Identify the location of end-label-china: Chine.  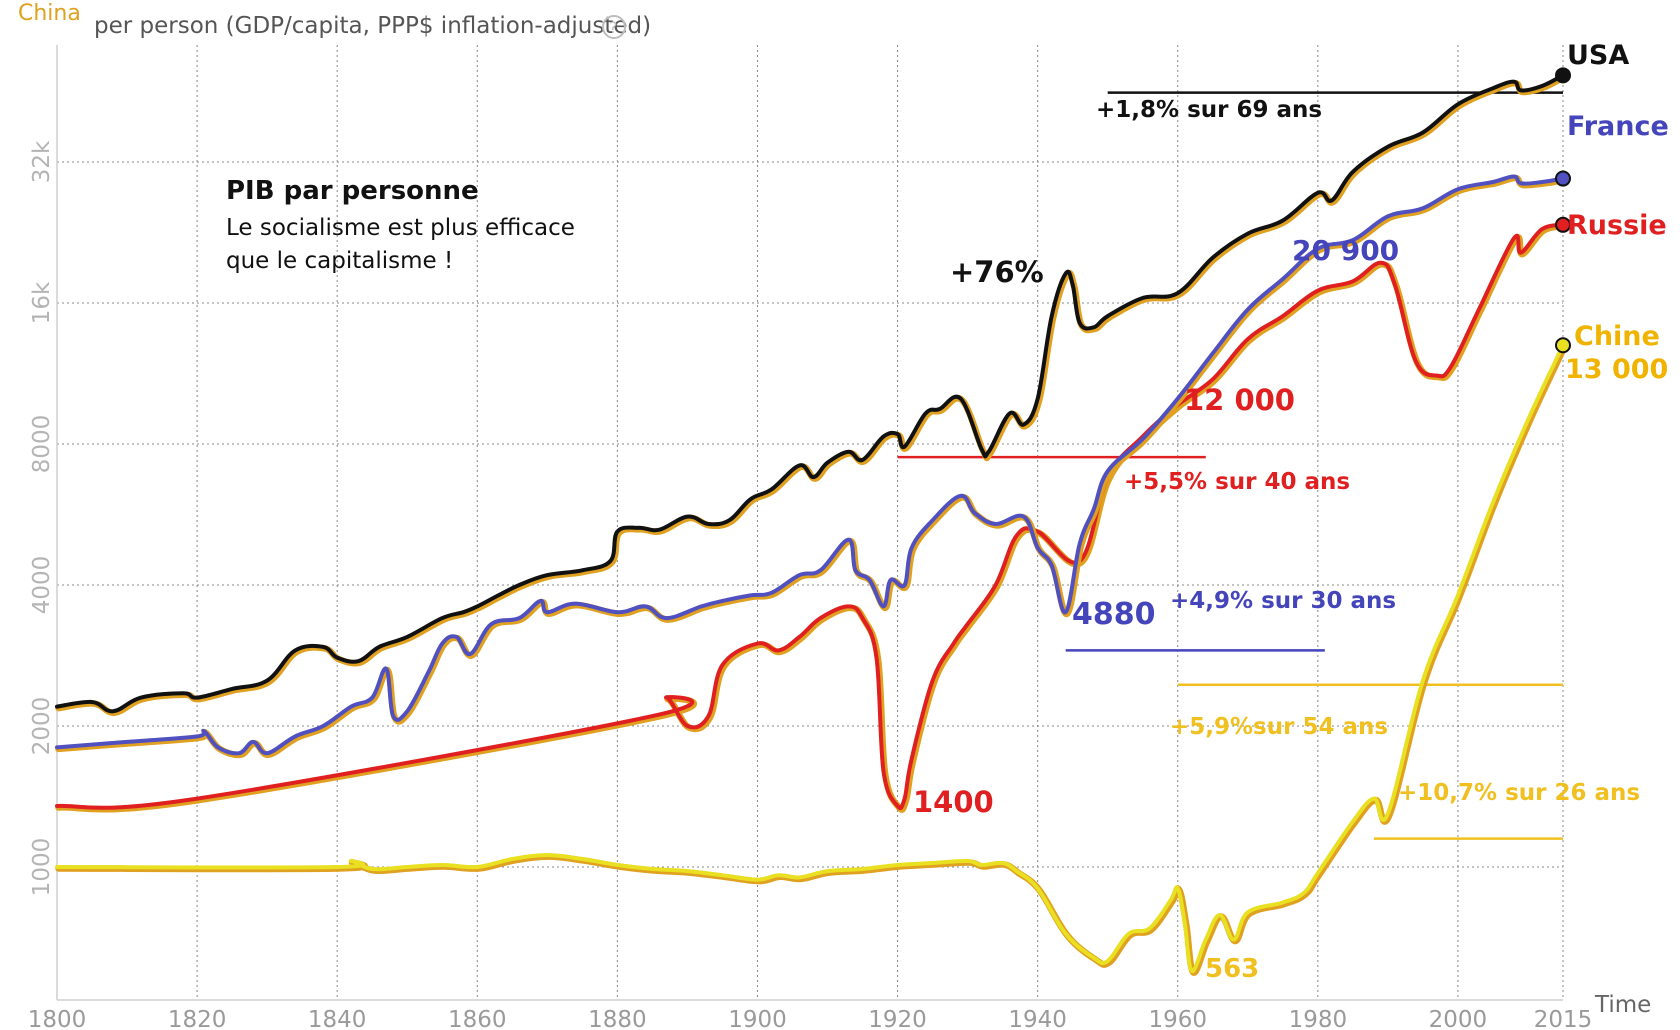
(1617, 336).